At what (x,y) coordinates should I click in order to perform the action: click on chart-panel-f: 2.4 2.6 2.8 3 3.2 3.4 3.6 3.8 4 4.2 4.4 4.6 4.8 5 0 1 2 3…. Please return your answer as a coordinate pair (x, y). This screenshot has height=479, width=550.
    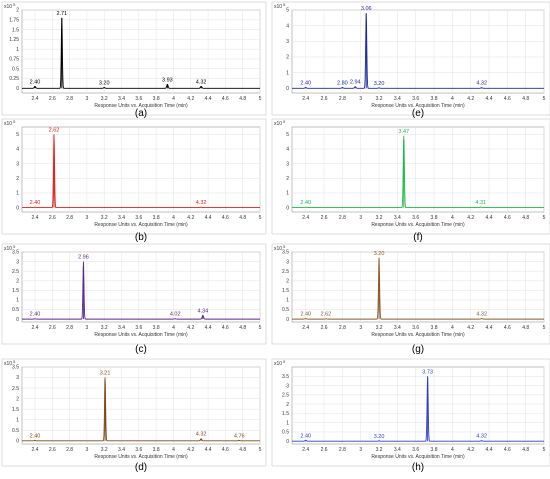
    Looking at the image, I should click on (410, 176).